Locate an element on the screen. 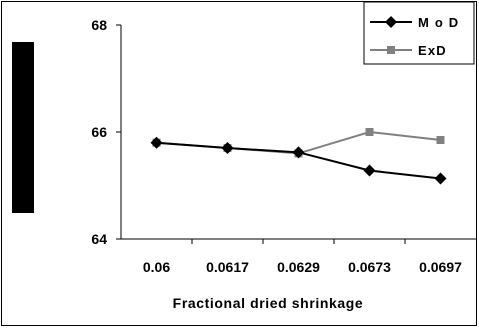 Image resolution: width=479 pixels, height=328 pixels. x-tick-label: 0.0629 is located at coordinates (298, 267).